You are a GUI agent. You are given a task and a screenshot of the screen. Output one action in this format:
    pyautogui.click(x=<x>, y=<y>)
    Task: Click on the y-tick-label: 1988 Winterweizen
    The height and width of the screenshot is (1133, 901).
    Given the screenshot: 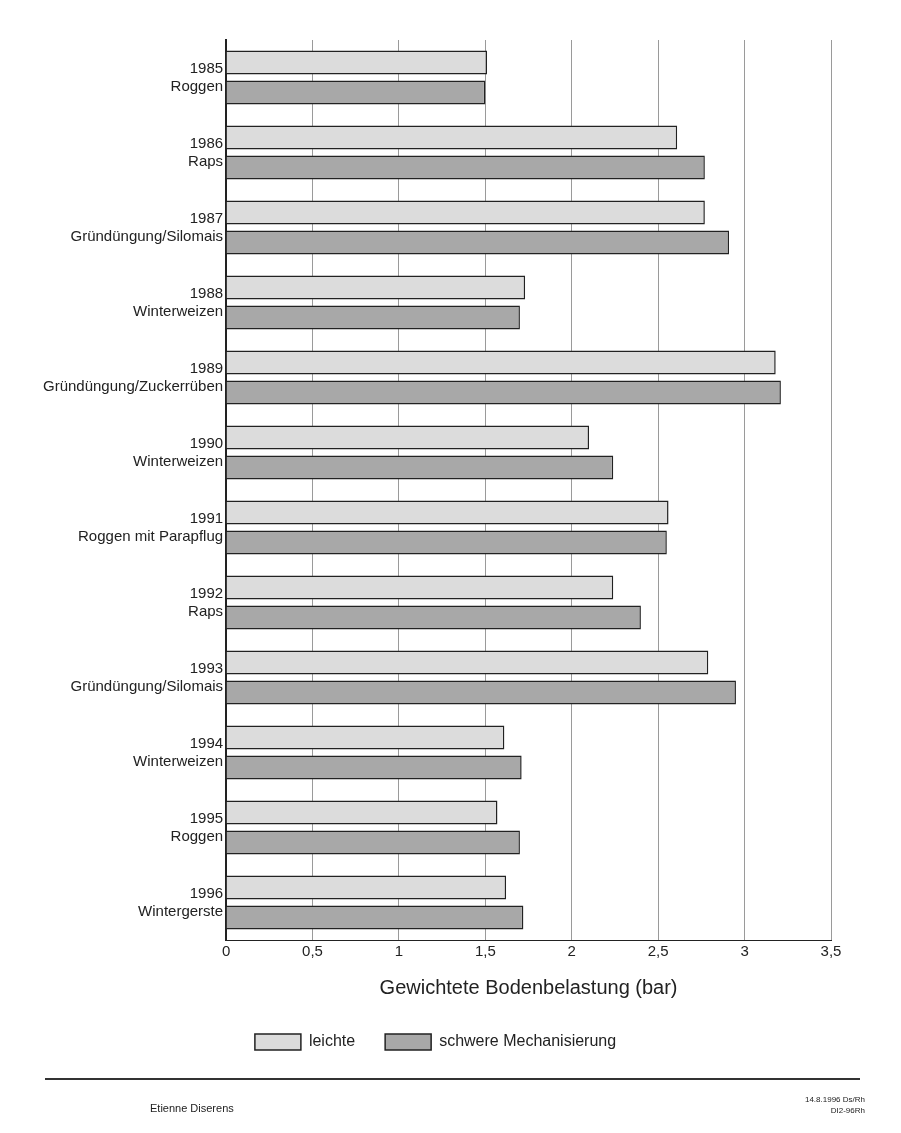 What is the action you would take?
    pyautogui.click(x=178, y=301)
    